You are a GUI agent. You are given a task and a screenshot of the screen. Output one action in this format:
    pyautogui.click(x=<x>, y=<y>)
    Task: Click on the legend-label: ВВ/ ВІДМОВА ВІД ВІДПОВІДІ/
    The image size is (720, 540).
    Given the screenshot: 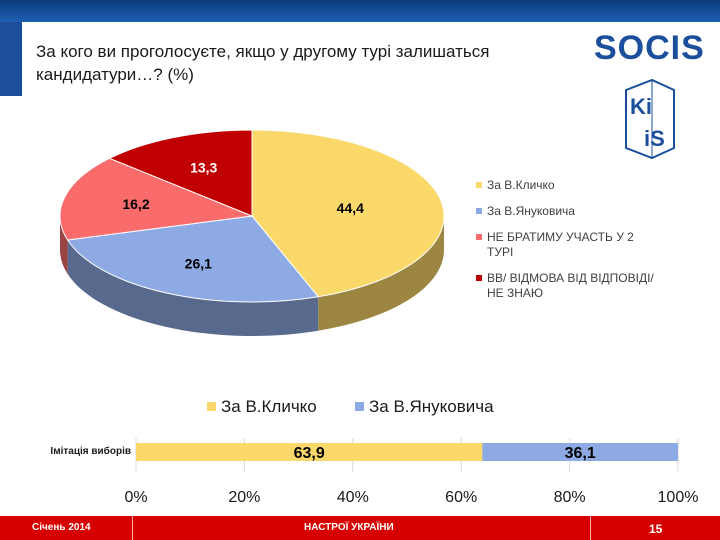 What is the action you would take?
    pyautogui.click(x=570, y=278)
    